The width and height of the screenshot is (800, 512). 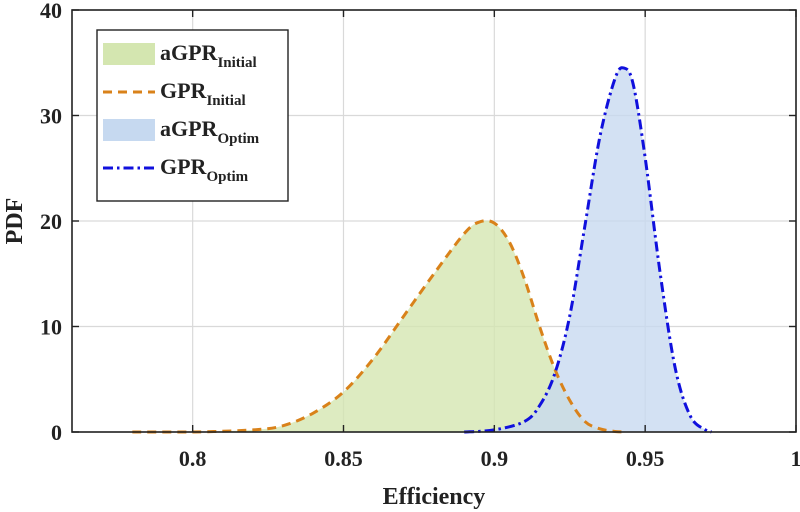 I want to click on x-tick-label: 0.95, so click(x=645, y=458).